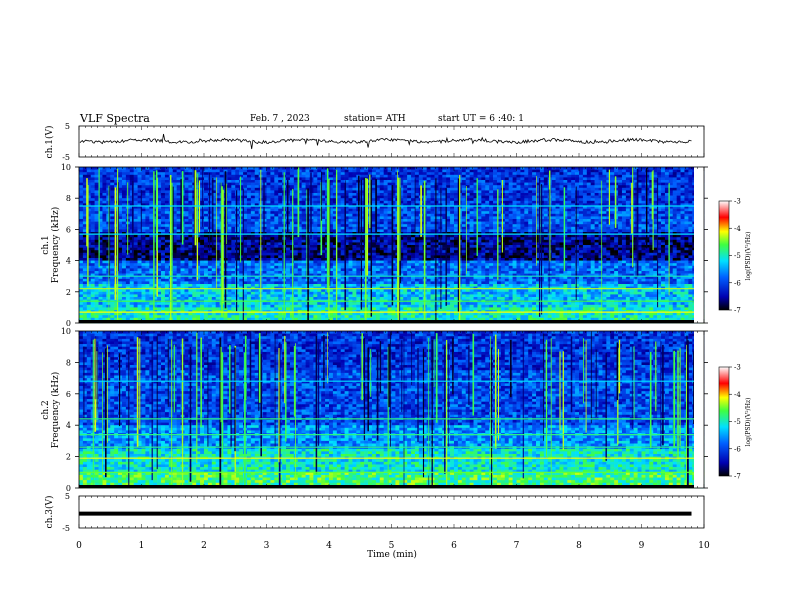 The height and width of the screenshot is (612, 792). Describe the element at coordinates (66, 528) in the screenshot. I see `ch3-ytick-bottom: -5` at that location.